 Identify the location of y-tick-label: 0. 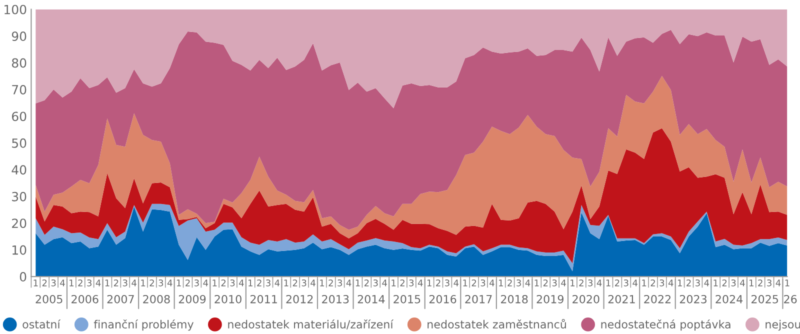
(23, 277).